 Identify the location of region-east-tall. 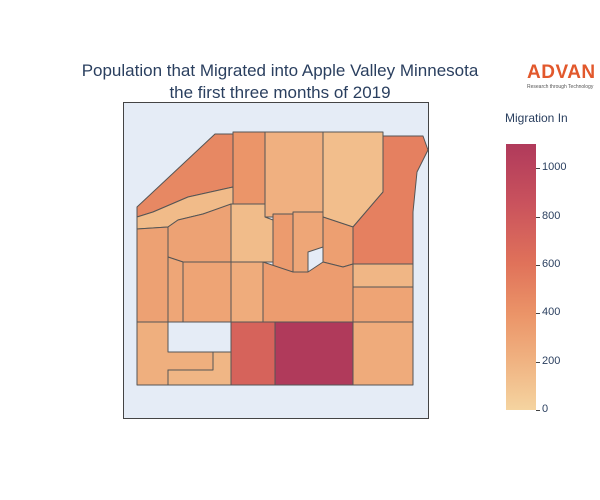
(390, 200).